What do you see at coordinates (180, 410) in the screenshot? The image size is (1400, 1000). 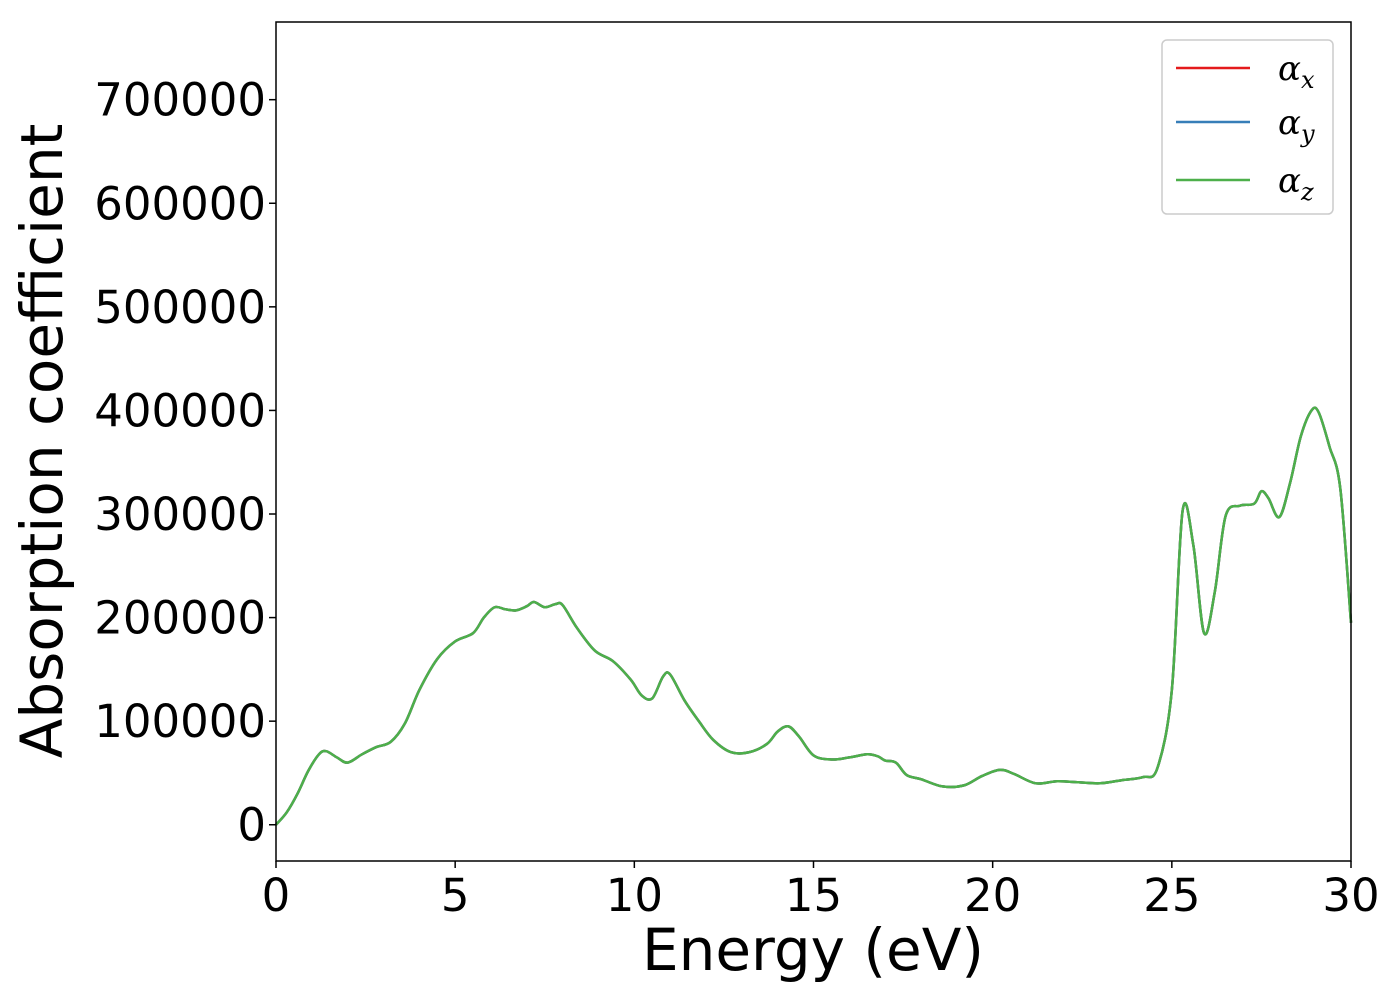 I see `y-tick-label: 400000` at bounding box center [180, 410].